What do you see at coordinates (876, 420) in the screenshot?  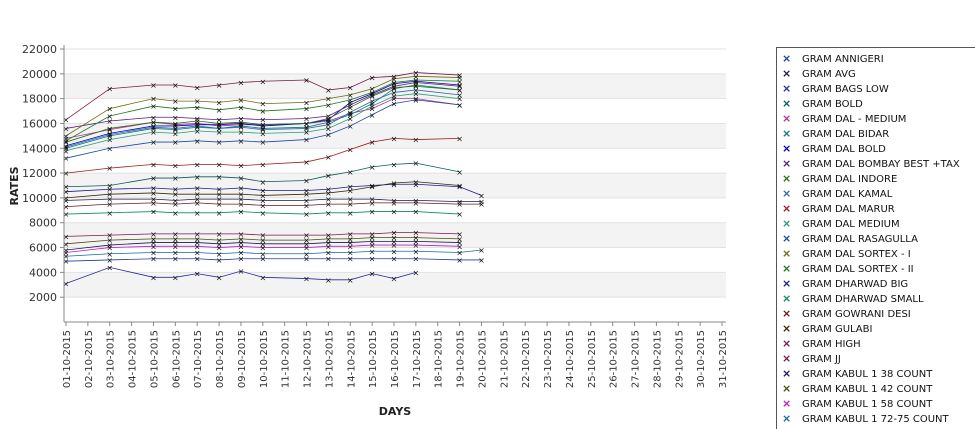 I see `legend-item: ⨯ GRAM KABUL 1 72-75 COUNT` at bounding box center [876, 420].